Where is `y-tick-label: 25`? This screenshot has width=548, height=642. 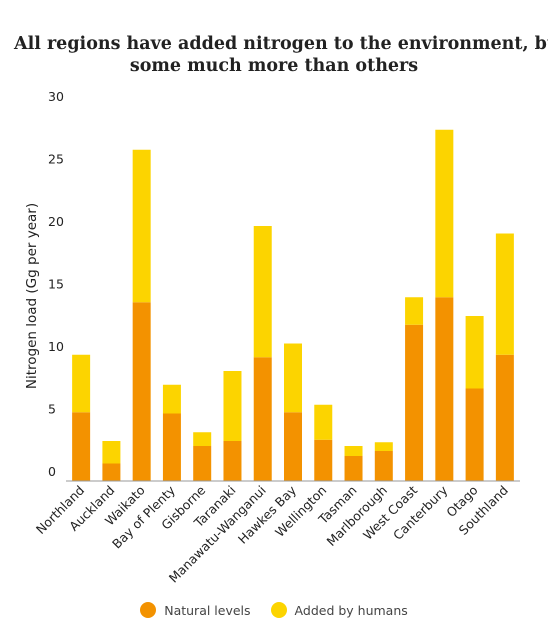 y-tick-label: 25 is located at coordinates (56, 159).